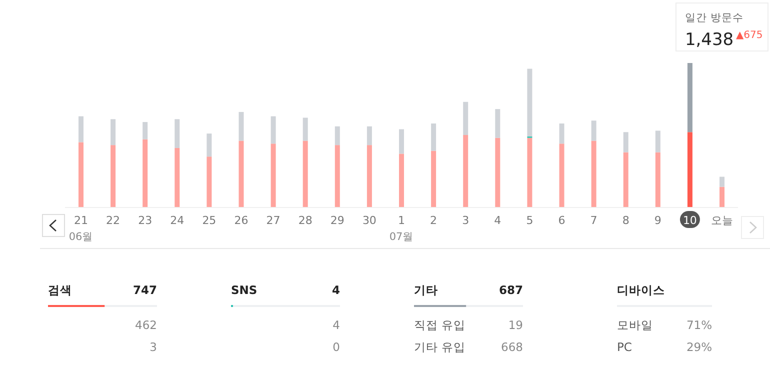 The image size is (770, 369). What do you see at coordinates (512, 347) in the screenshot?
I see `text: 668` at bounding box center [512, 347].